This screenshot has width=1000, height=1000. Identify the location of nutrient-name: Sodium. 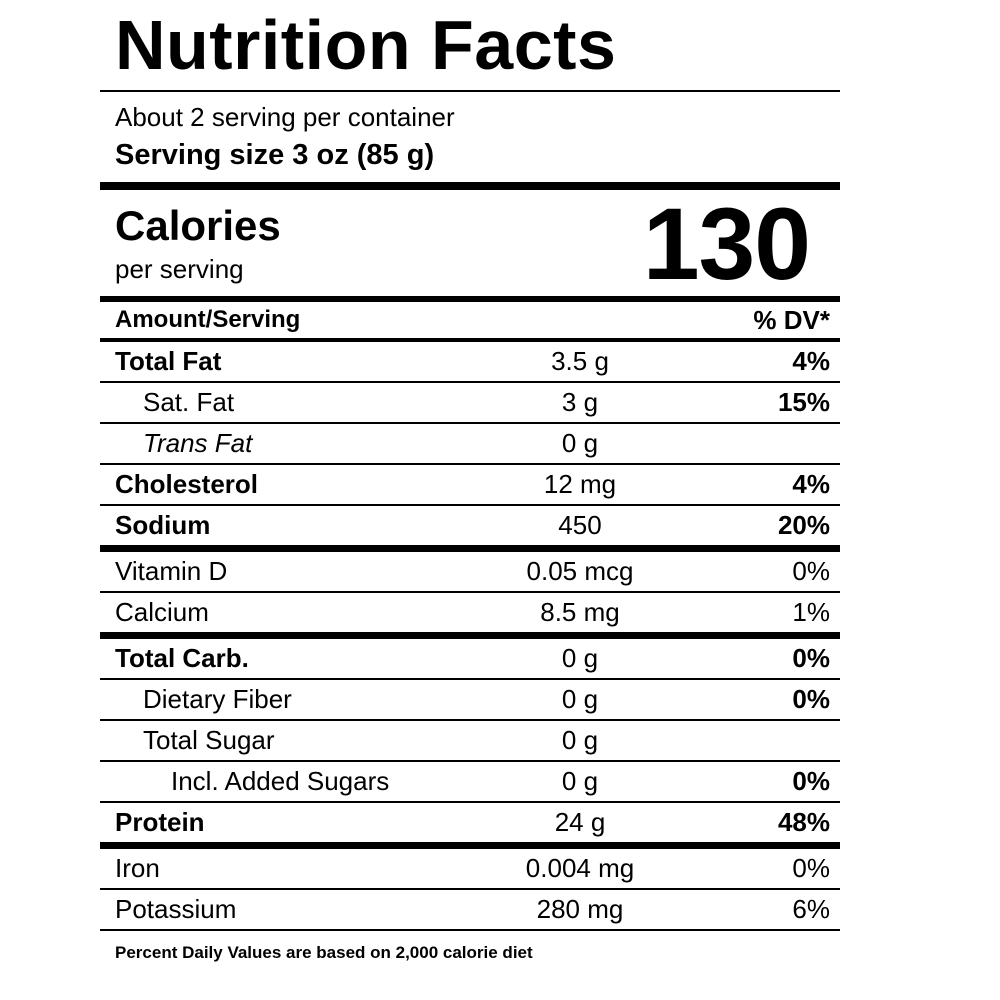
(163, 525).